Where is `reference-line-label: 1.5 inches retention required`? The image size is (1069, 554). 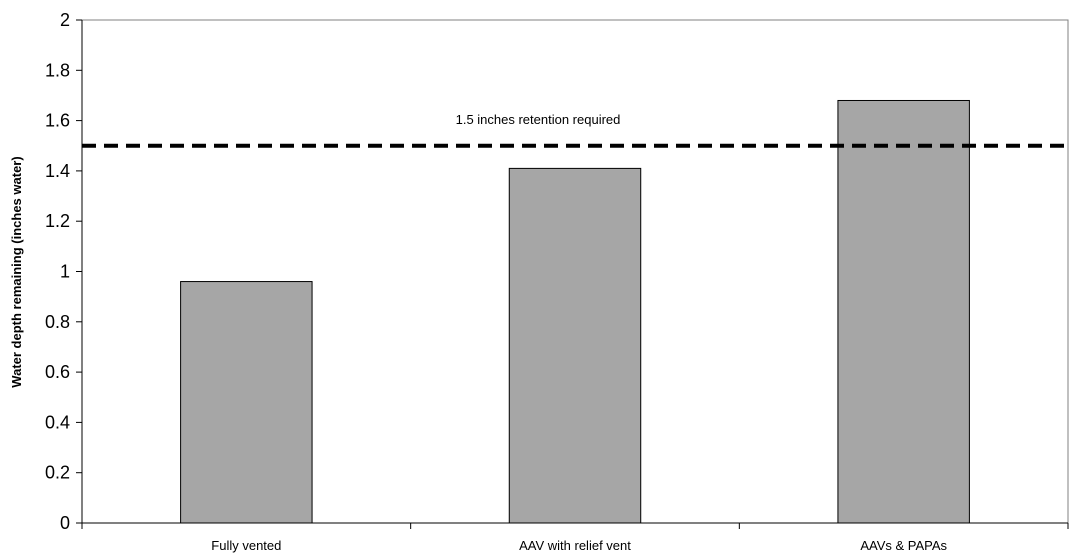 reference-line-label: 1.5 inches retention required is located at coordinates (538, 119).